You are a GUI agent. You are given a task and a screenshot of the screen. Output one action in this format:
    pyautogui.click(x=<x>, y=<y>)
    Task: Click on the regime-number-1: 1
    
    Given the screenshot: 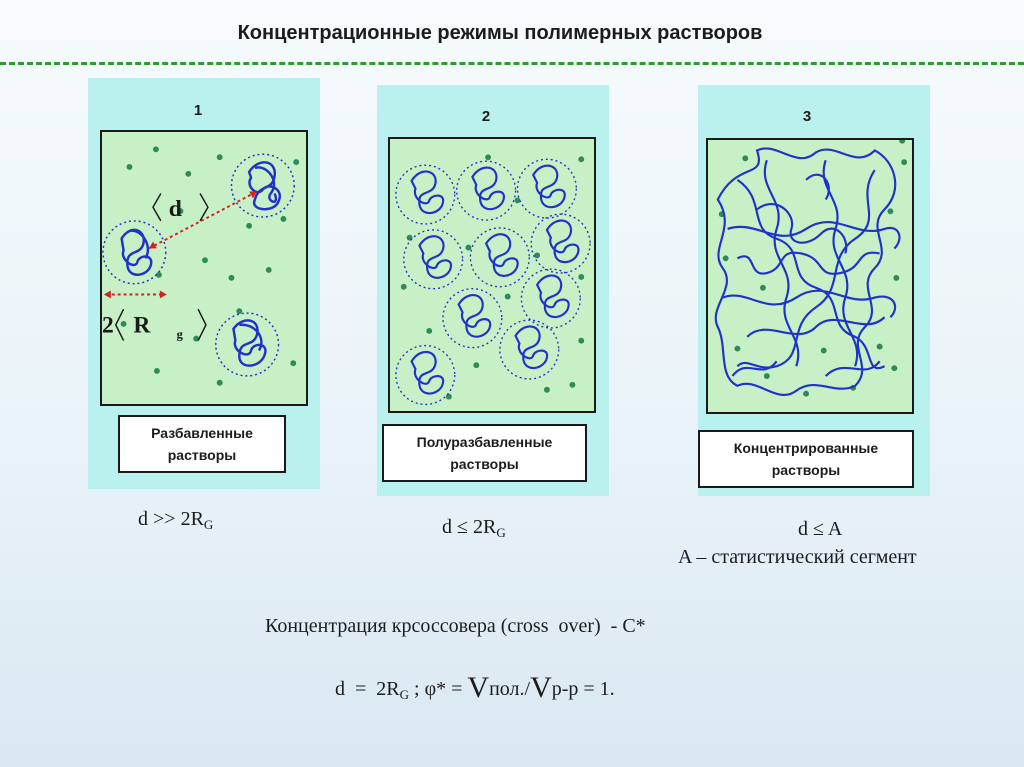 What is the action you would take?
    pyautogui.click(x=198, y=110)
    